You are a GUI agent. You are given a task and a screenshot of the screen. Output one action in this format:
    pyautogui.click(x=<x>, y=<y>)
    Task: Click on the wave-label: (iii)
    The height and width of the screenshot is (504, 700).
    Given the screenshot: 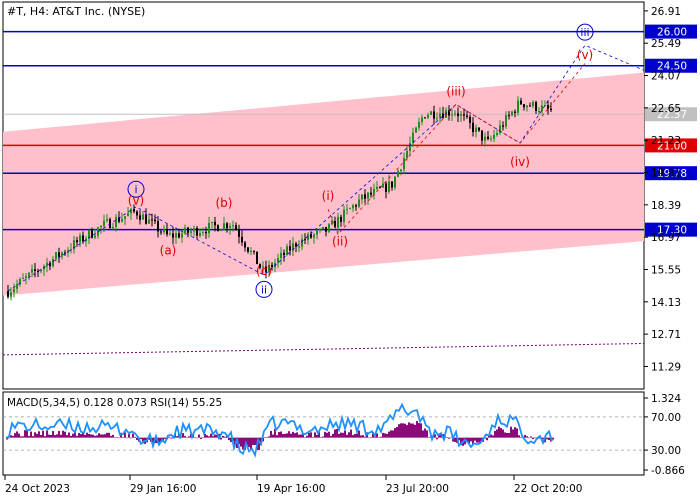 What is the action you would take?
    pyautogui.click(x=455, y=91)
    